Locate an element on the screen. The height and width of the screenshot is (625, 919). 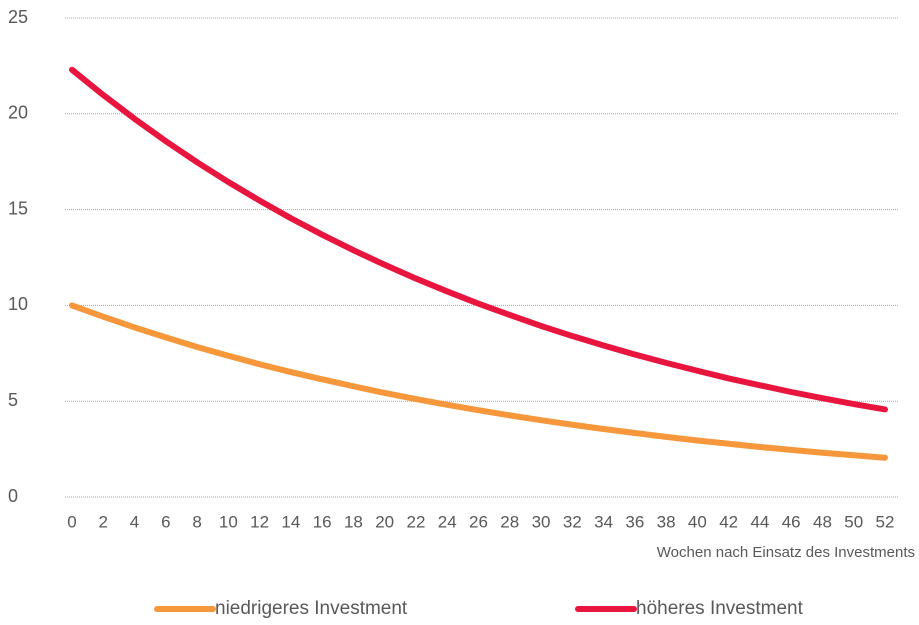
x-tick-label: 50 is located at coordinates (853, 521).